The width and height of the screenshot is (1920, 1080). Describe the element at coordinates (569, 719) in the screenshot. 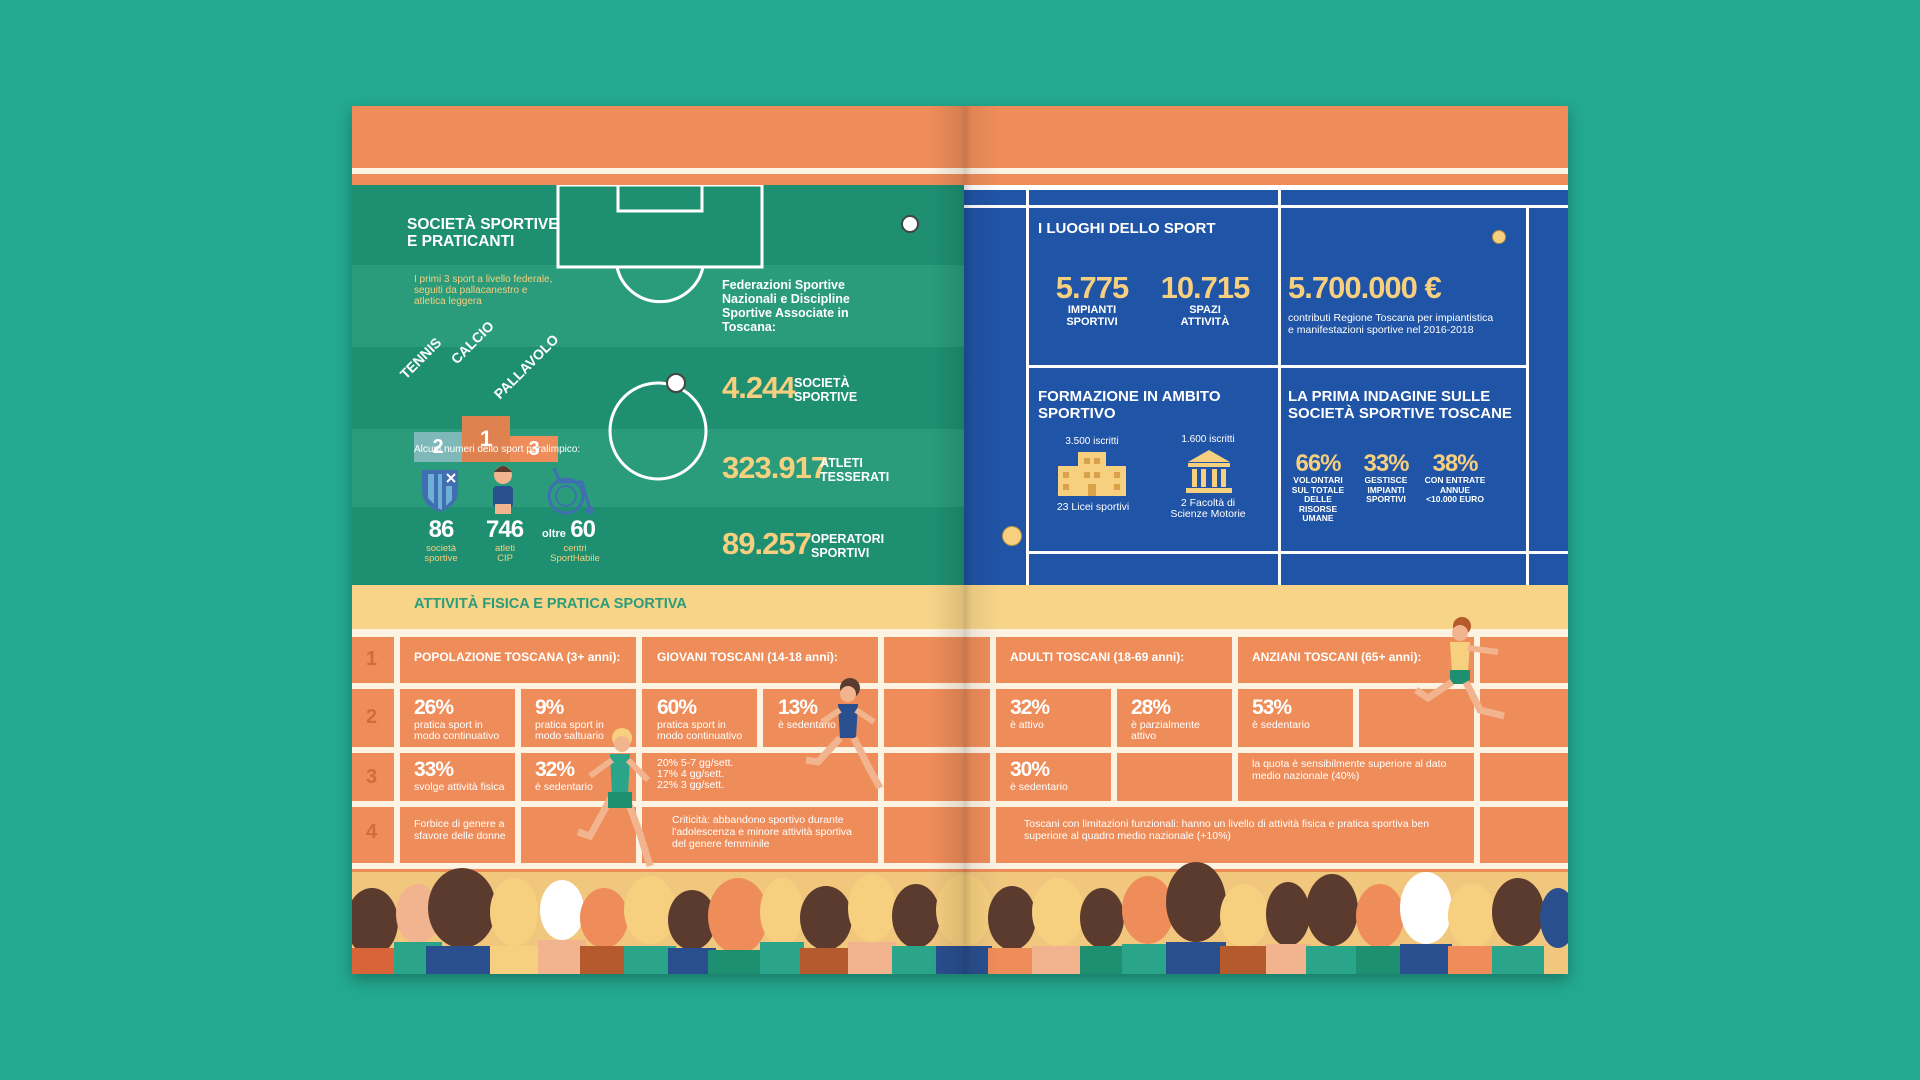

I see `pop-9: 9% pratica sport in modo saltuario` at that location.